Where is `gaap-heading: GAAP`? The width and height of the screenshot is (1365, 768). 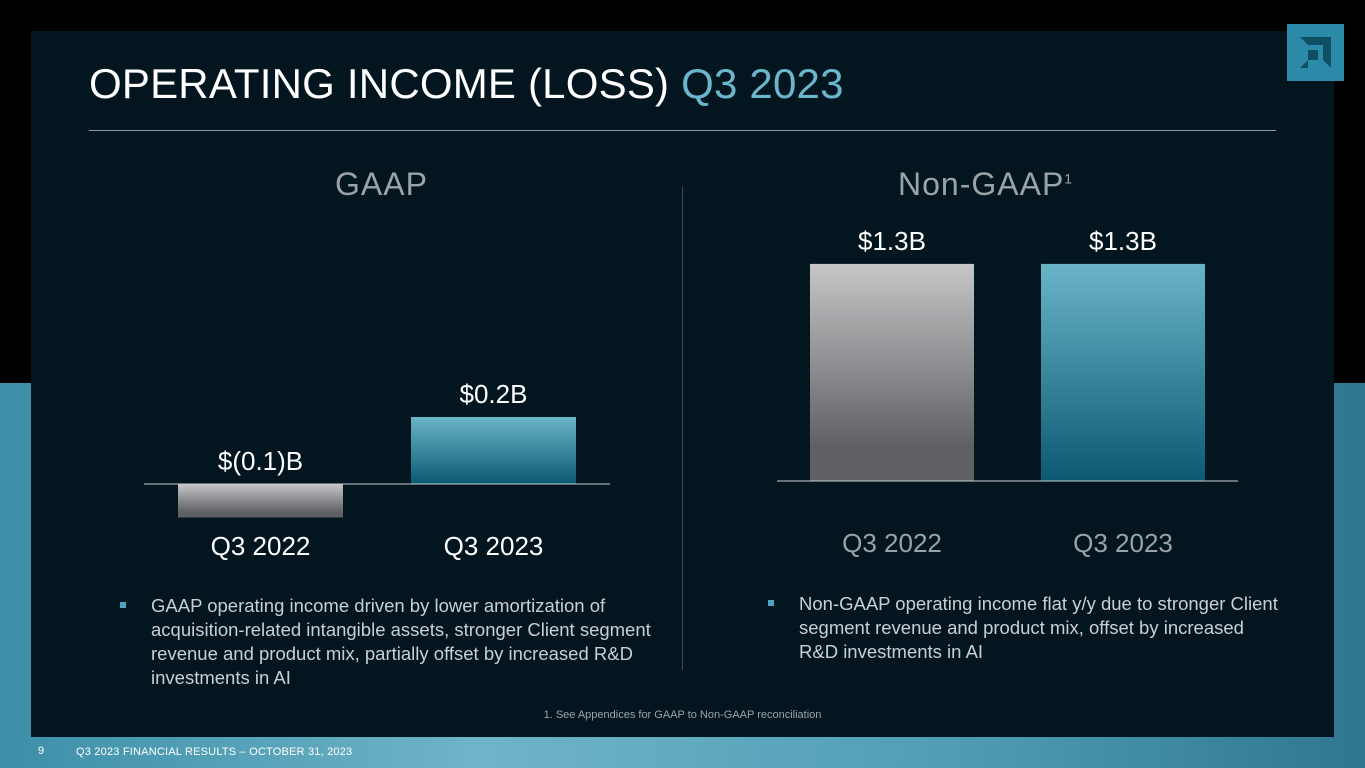 gaap-heading: GAAP is located at coordinates (381, 184).